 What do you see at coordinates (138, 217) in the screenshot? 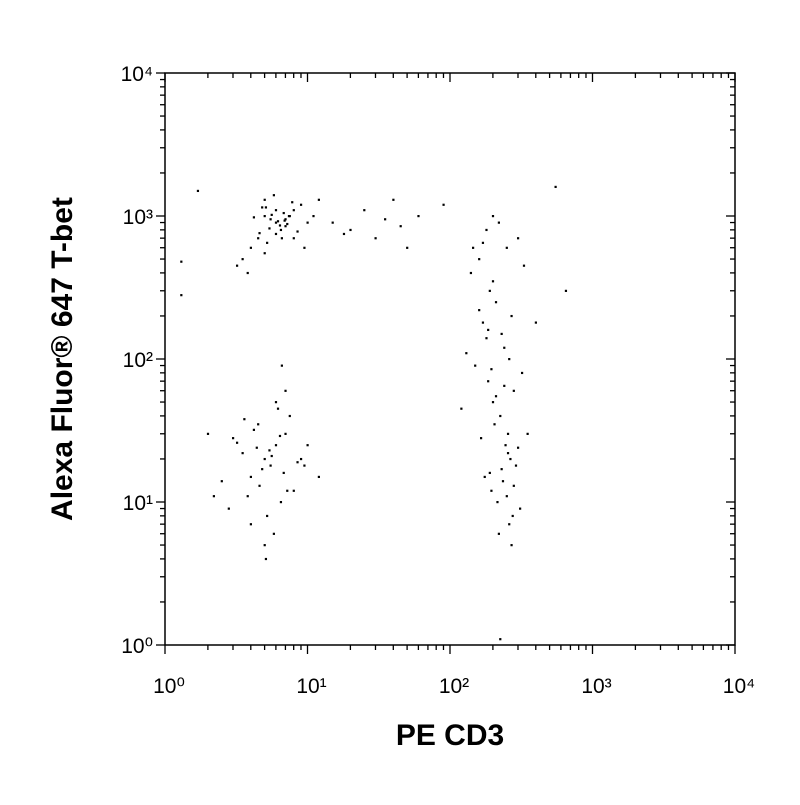
I see `y-tick-label: 10³` at bounding box center [138, 217].